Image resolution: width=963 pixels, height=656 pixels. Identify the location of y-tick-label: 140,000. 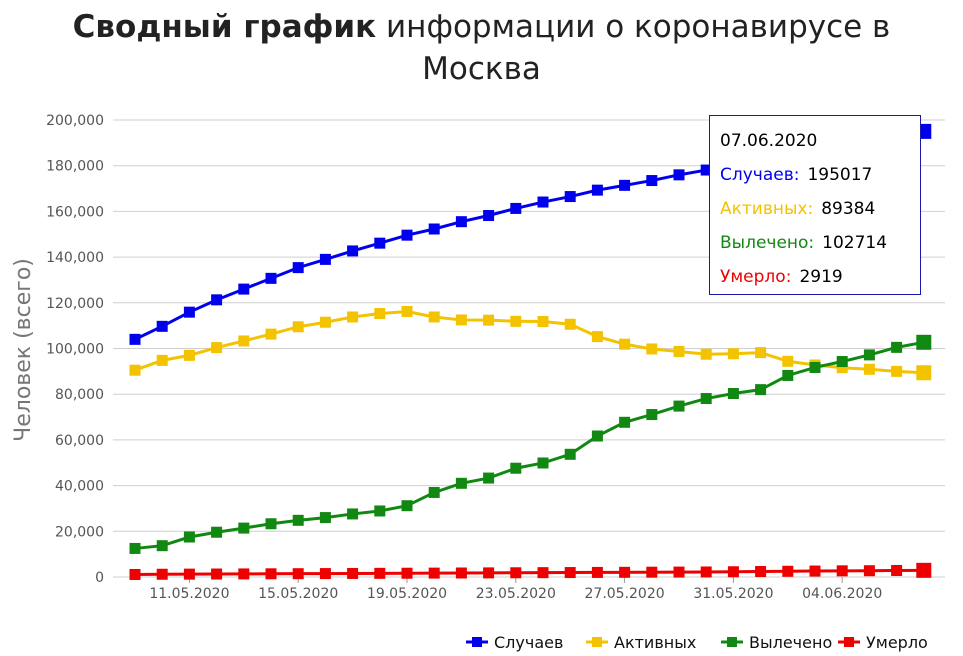
(75, 258).